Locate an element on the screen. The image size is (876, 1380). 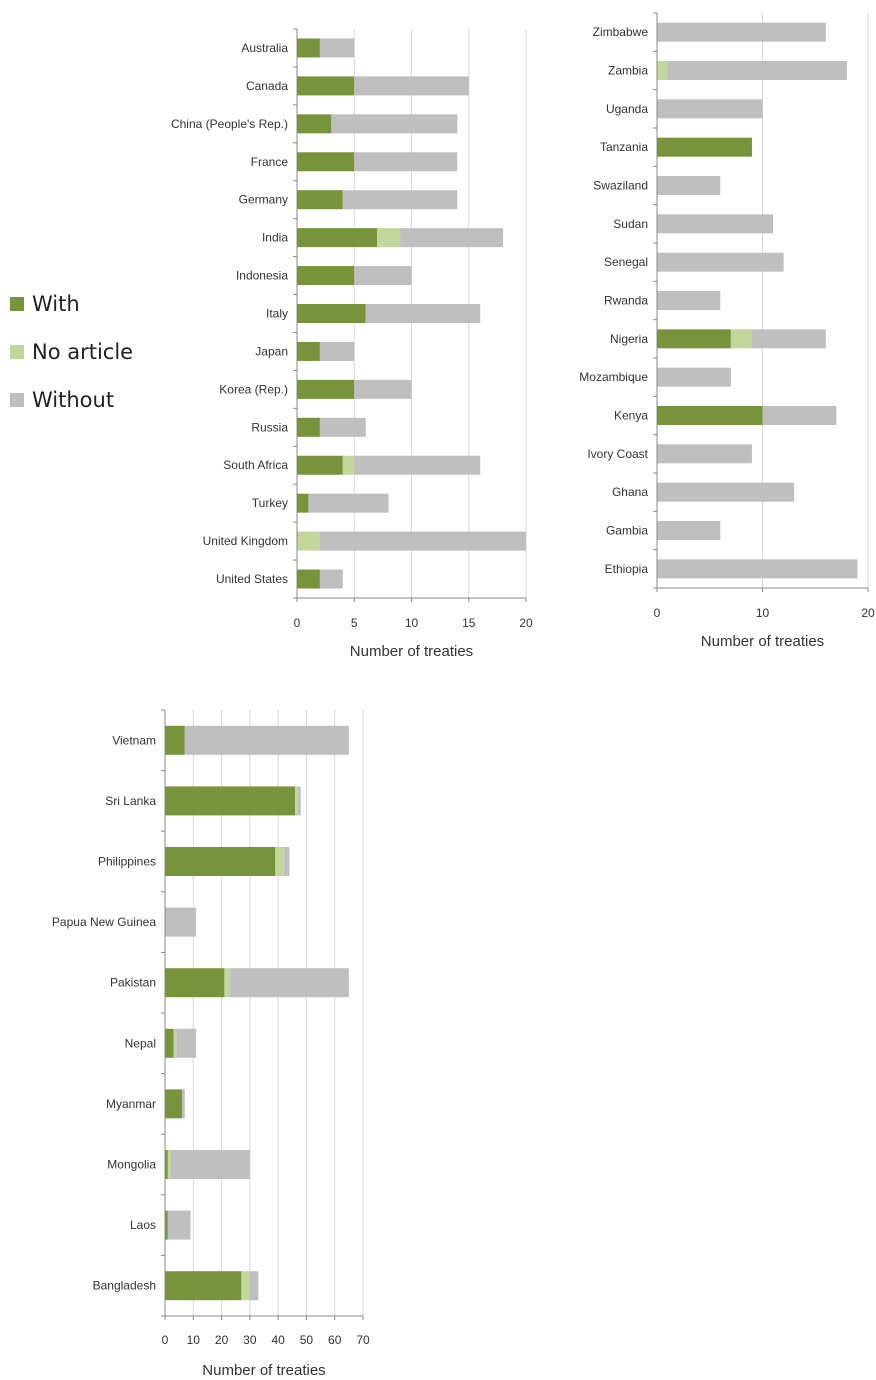
bar-without-pakistan is located at coordinates (289, 983).